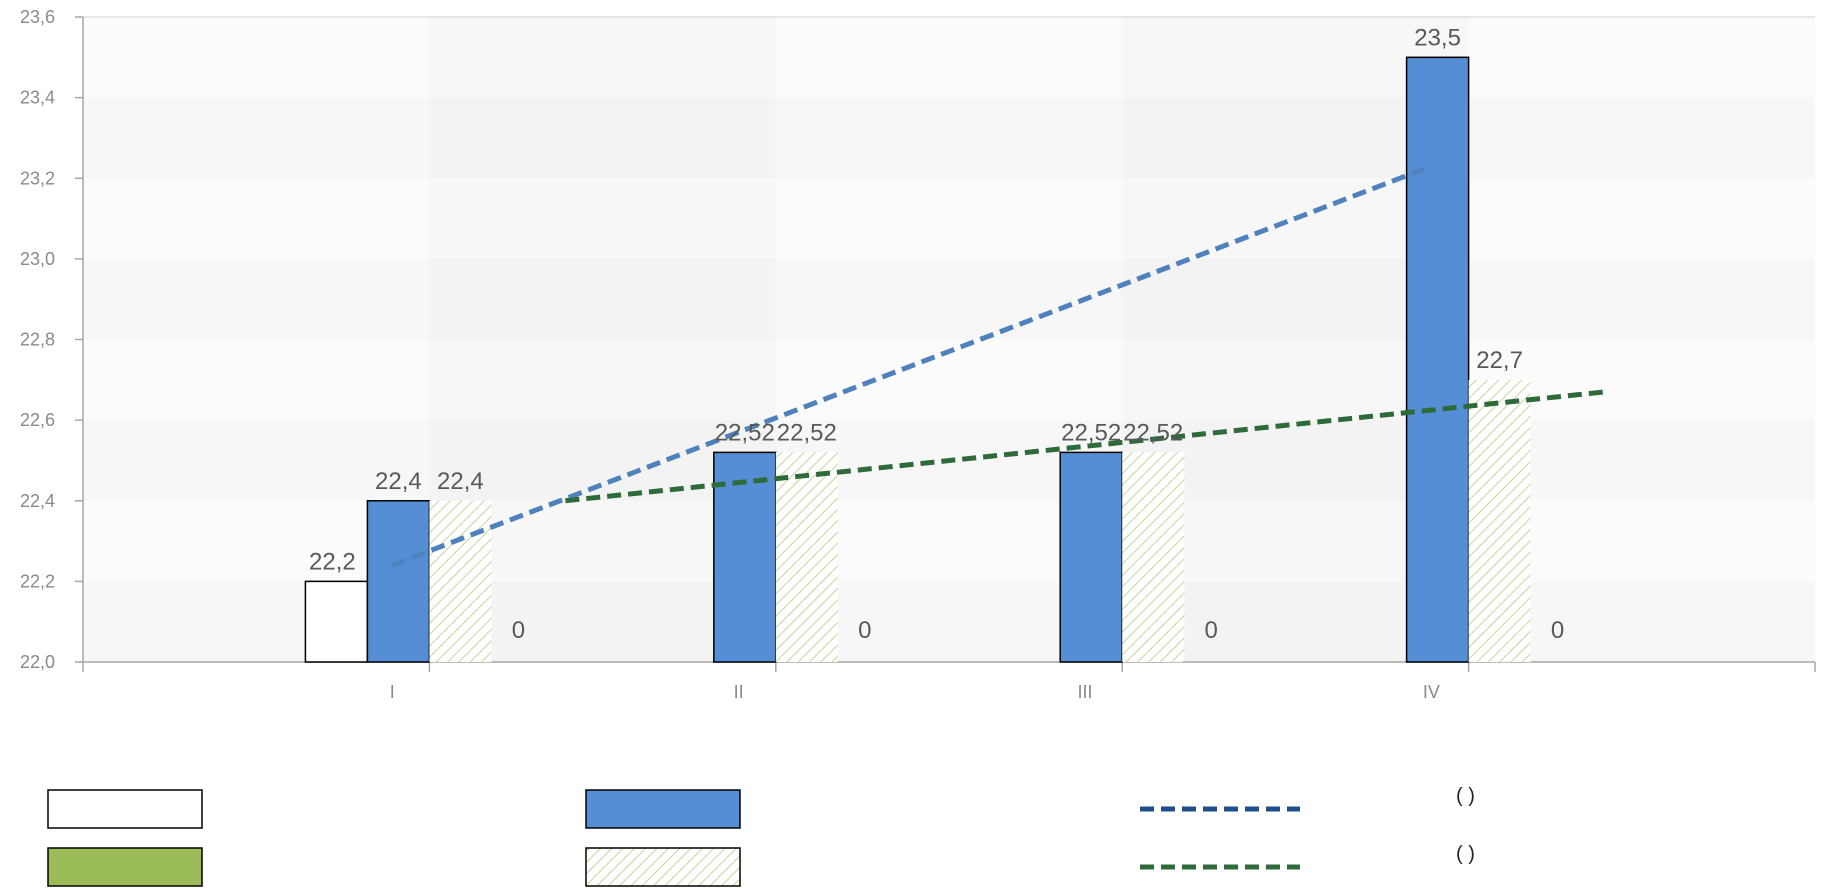 Image resolution: width=1822 pixels, height=889 pixels. I want to click on data-label-white: 22,2, so click(332, 561).